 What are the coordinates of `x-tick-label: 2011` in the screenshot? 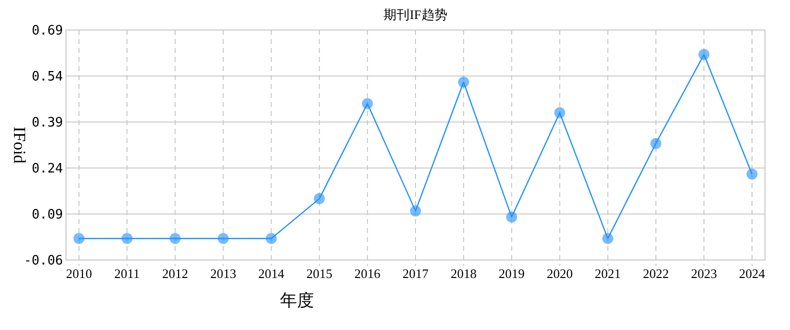 It's located at (127, 273).